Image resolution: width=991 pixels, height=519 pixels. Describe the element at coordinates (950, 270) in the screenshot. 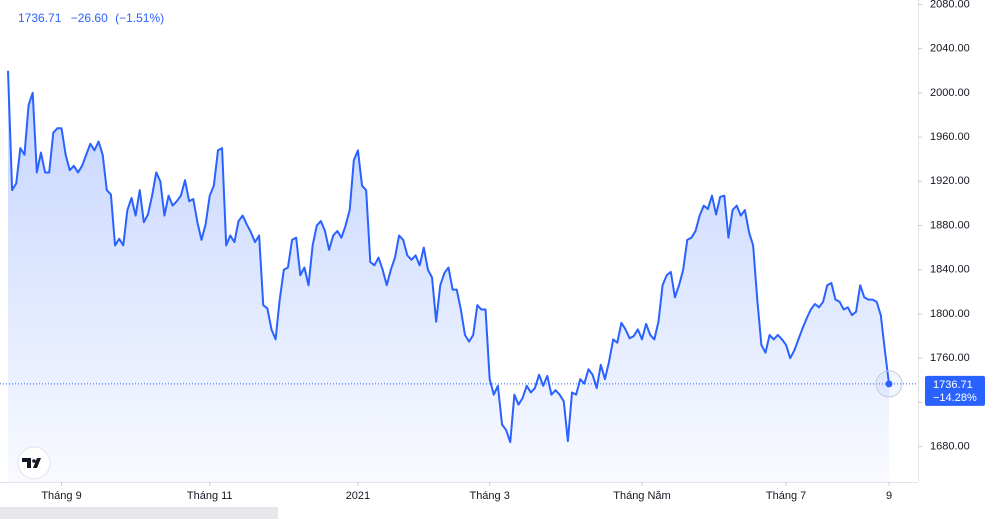

I see `y-tick-label: 1840.00` at that location.